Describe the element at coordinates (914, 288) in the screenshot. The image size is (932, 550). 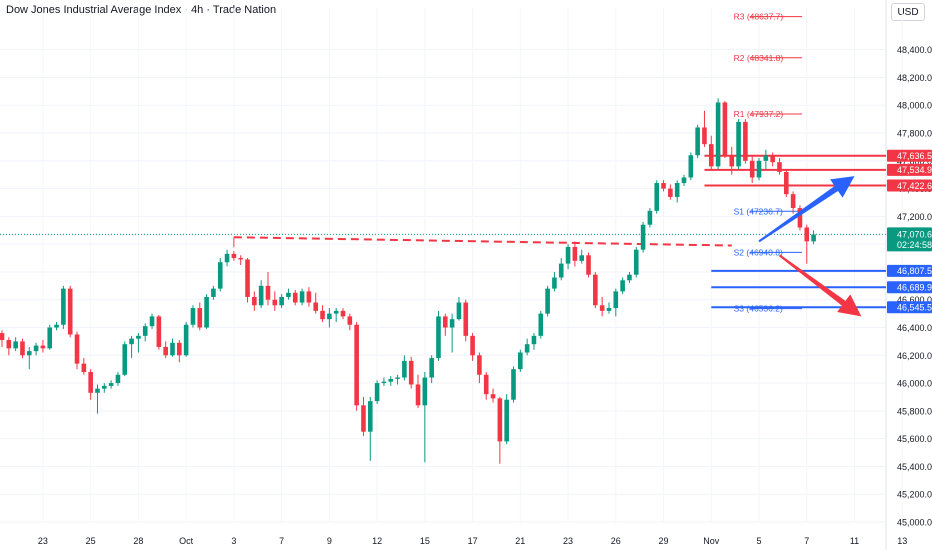
I see `support-label: 46,689.9` at that location.